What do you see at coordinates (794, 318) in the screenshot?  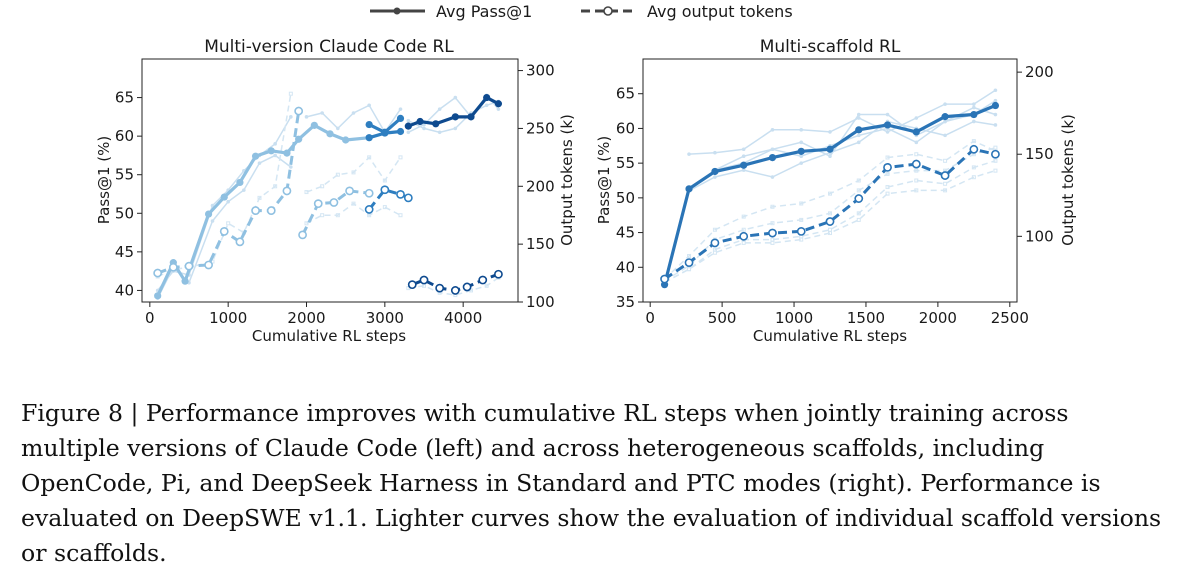 I see `right-xtick-label: 1000` at bounding box center [794, 318].